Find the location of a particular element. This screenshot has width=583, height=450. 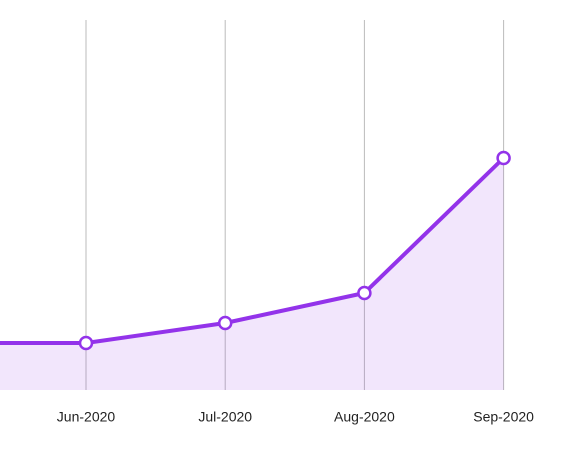

x-tick-label: Jun-2020 is located at coordinates (86, 417).